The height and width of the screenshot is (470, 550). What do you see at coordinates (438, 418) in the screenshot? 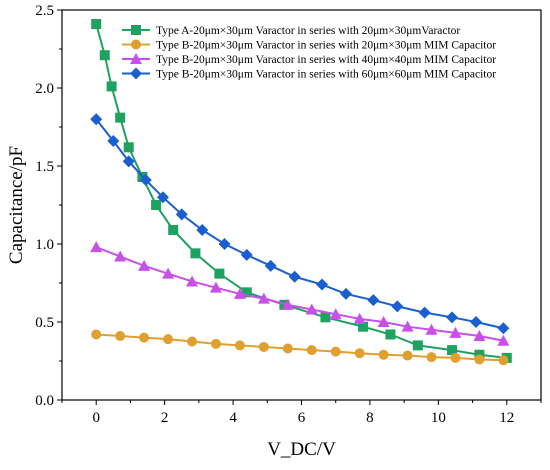
I see `x-tick-label: 10` at bounding box center [438, 418].